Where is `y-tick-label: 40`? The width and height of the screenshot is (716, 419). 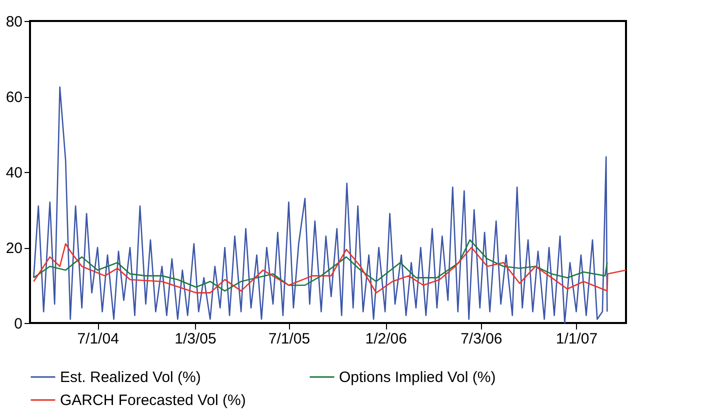 y-tick-label: 40 is located at coordinates (14, 173).